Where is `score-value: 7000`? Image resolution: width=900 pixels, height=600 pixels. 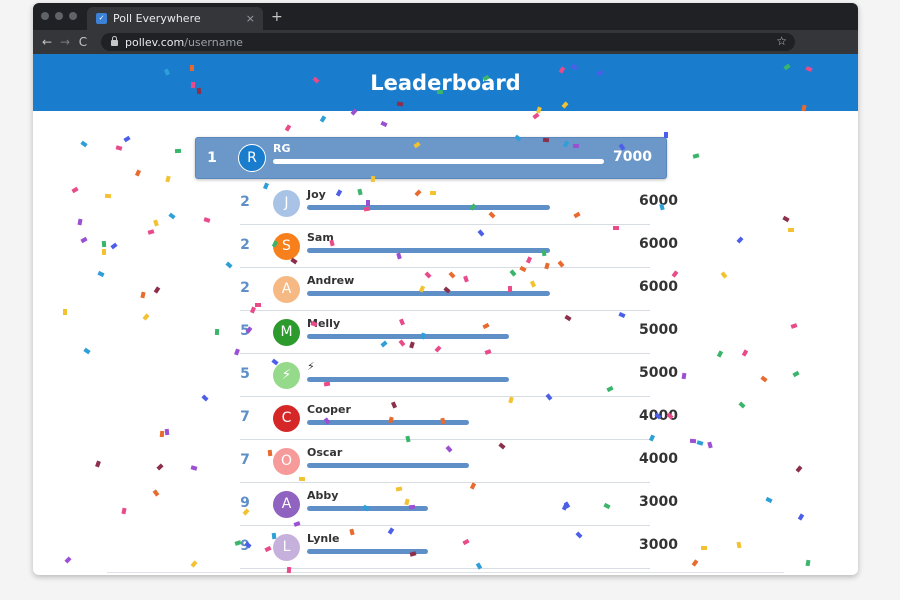
score-value: 7000 is located at coordinates (632, 157).